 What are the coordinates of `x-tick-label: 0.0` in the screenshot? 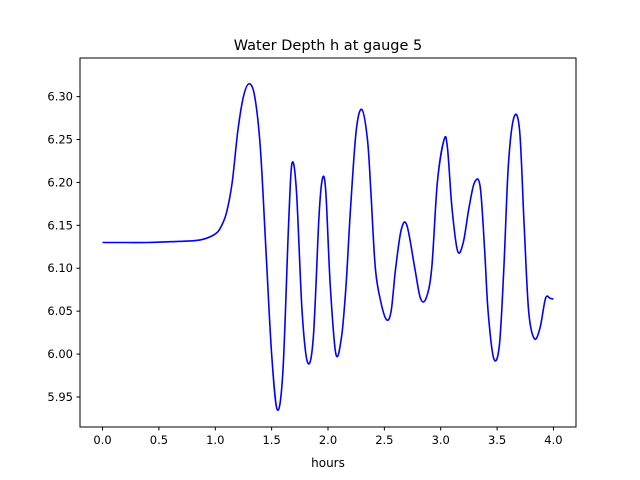 It's located at (102, 440).